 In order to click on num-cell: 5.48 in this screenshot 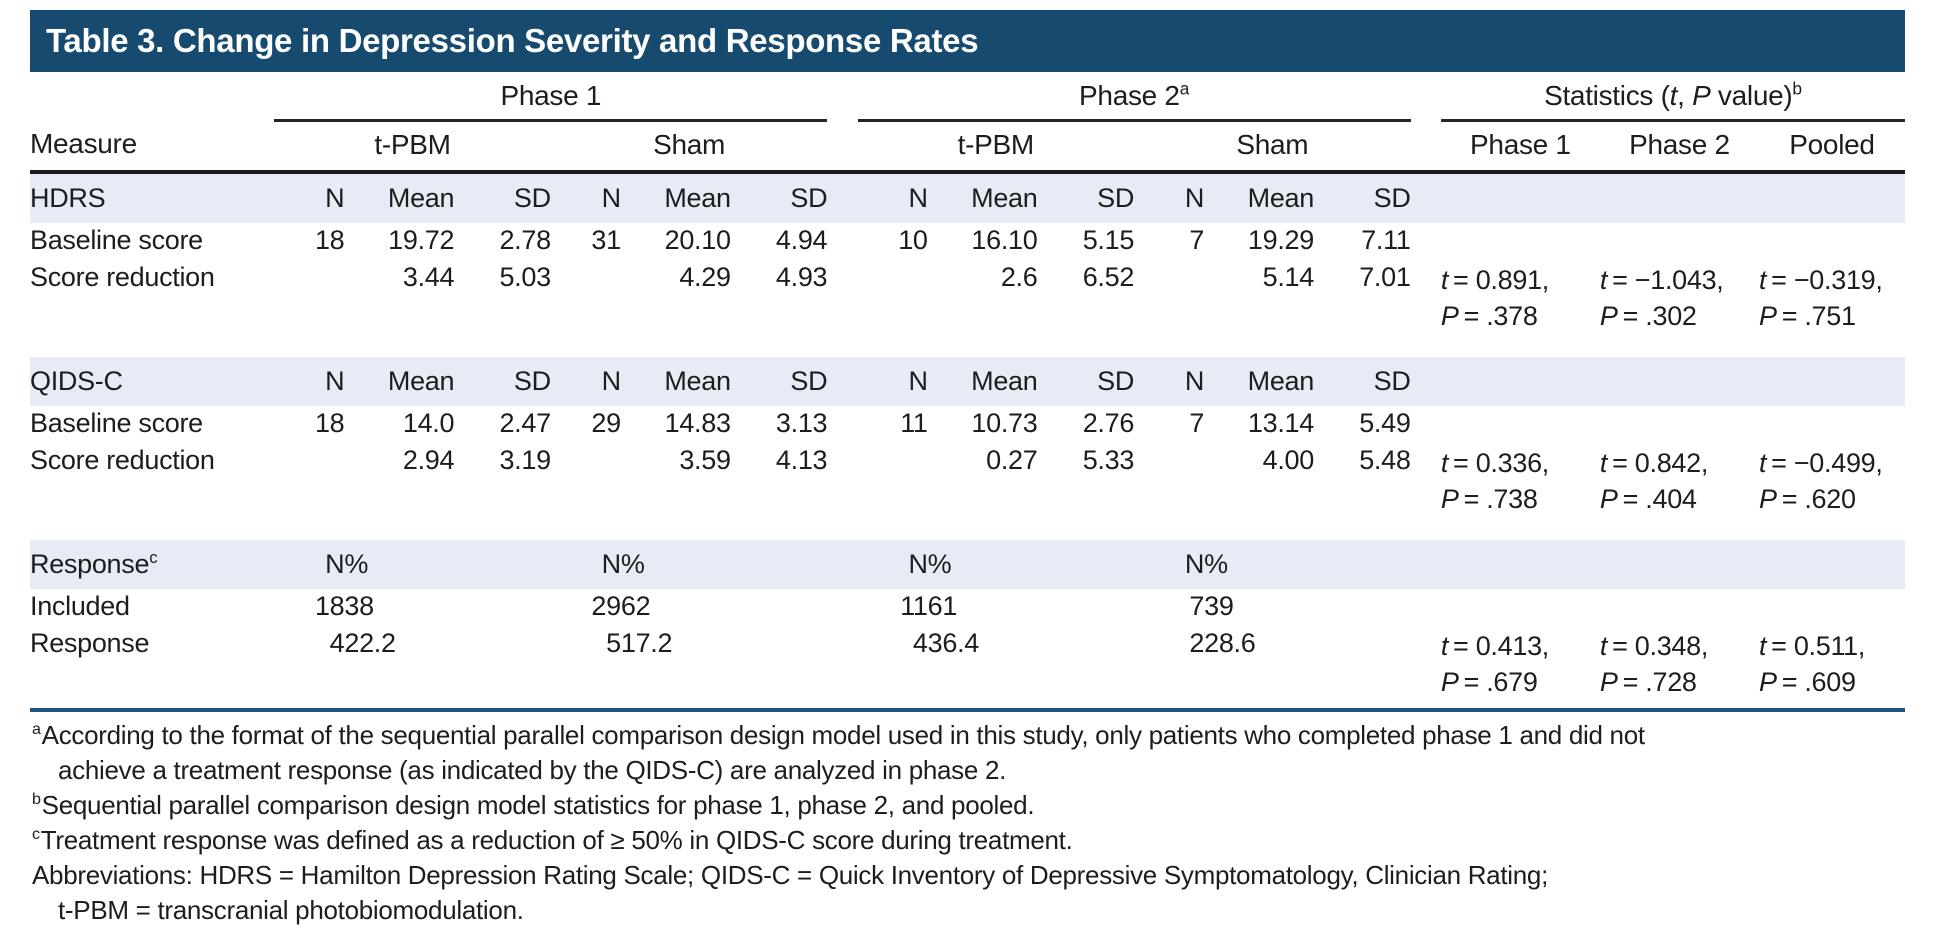, I will do `click(1385, 460)`.